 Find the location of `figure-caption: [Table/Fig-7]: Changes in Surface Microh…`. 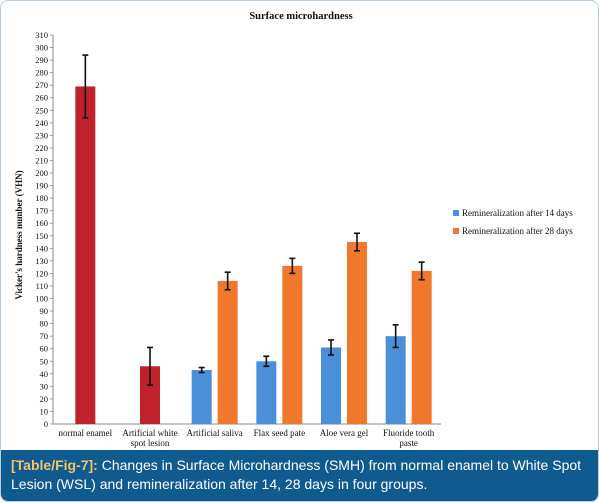

figure-caption: [Table/Fig-7]: Changes in Surface Microh… is located at coordinates (299, 475).